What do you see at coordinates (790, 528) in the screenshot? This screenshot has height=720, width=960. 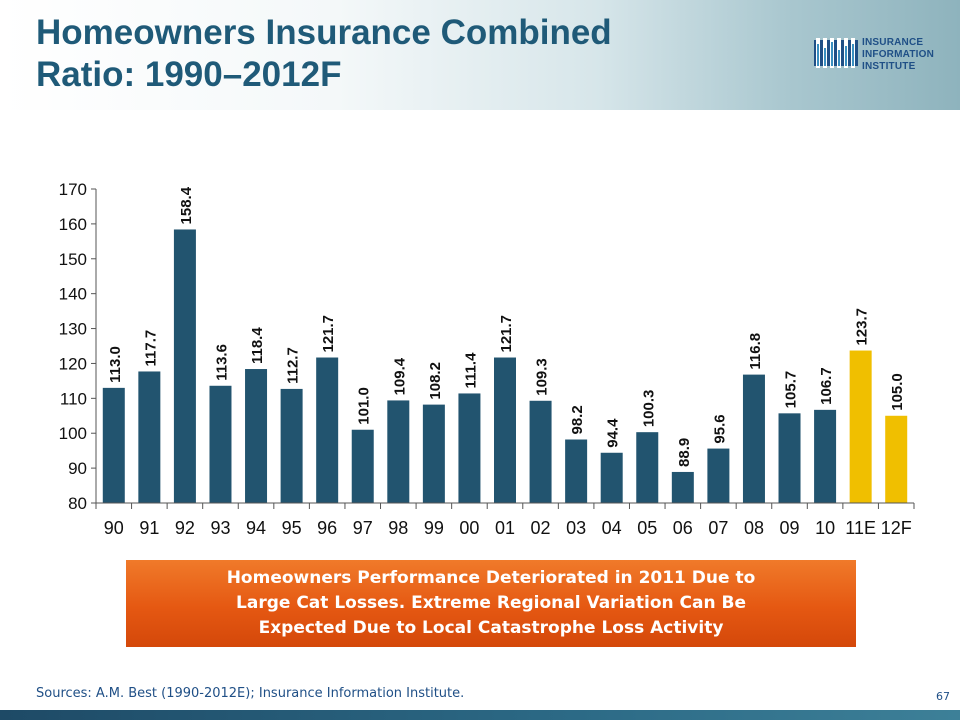 I see `x-tick-label: 09` at bounding box center [790, 528].